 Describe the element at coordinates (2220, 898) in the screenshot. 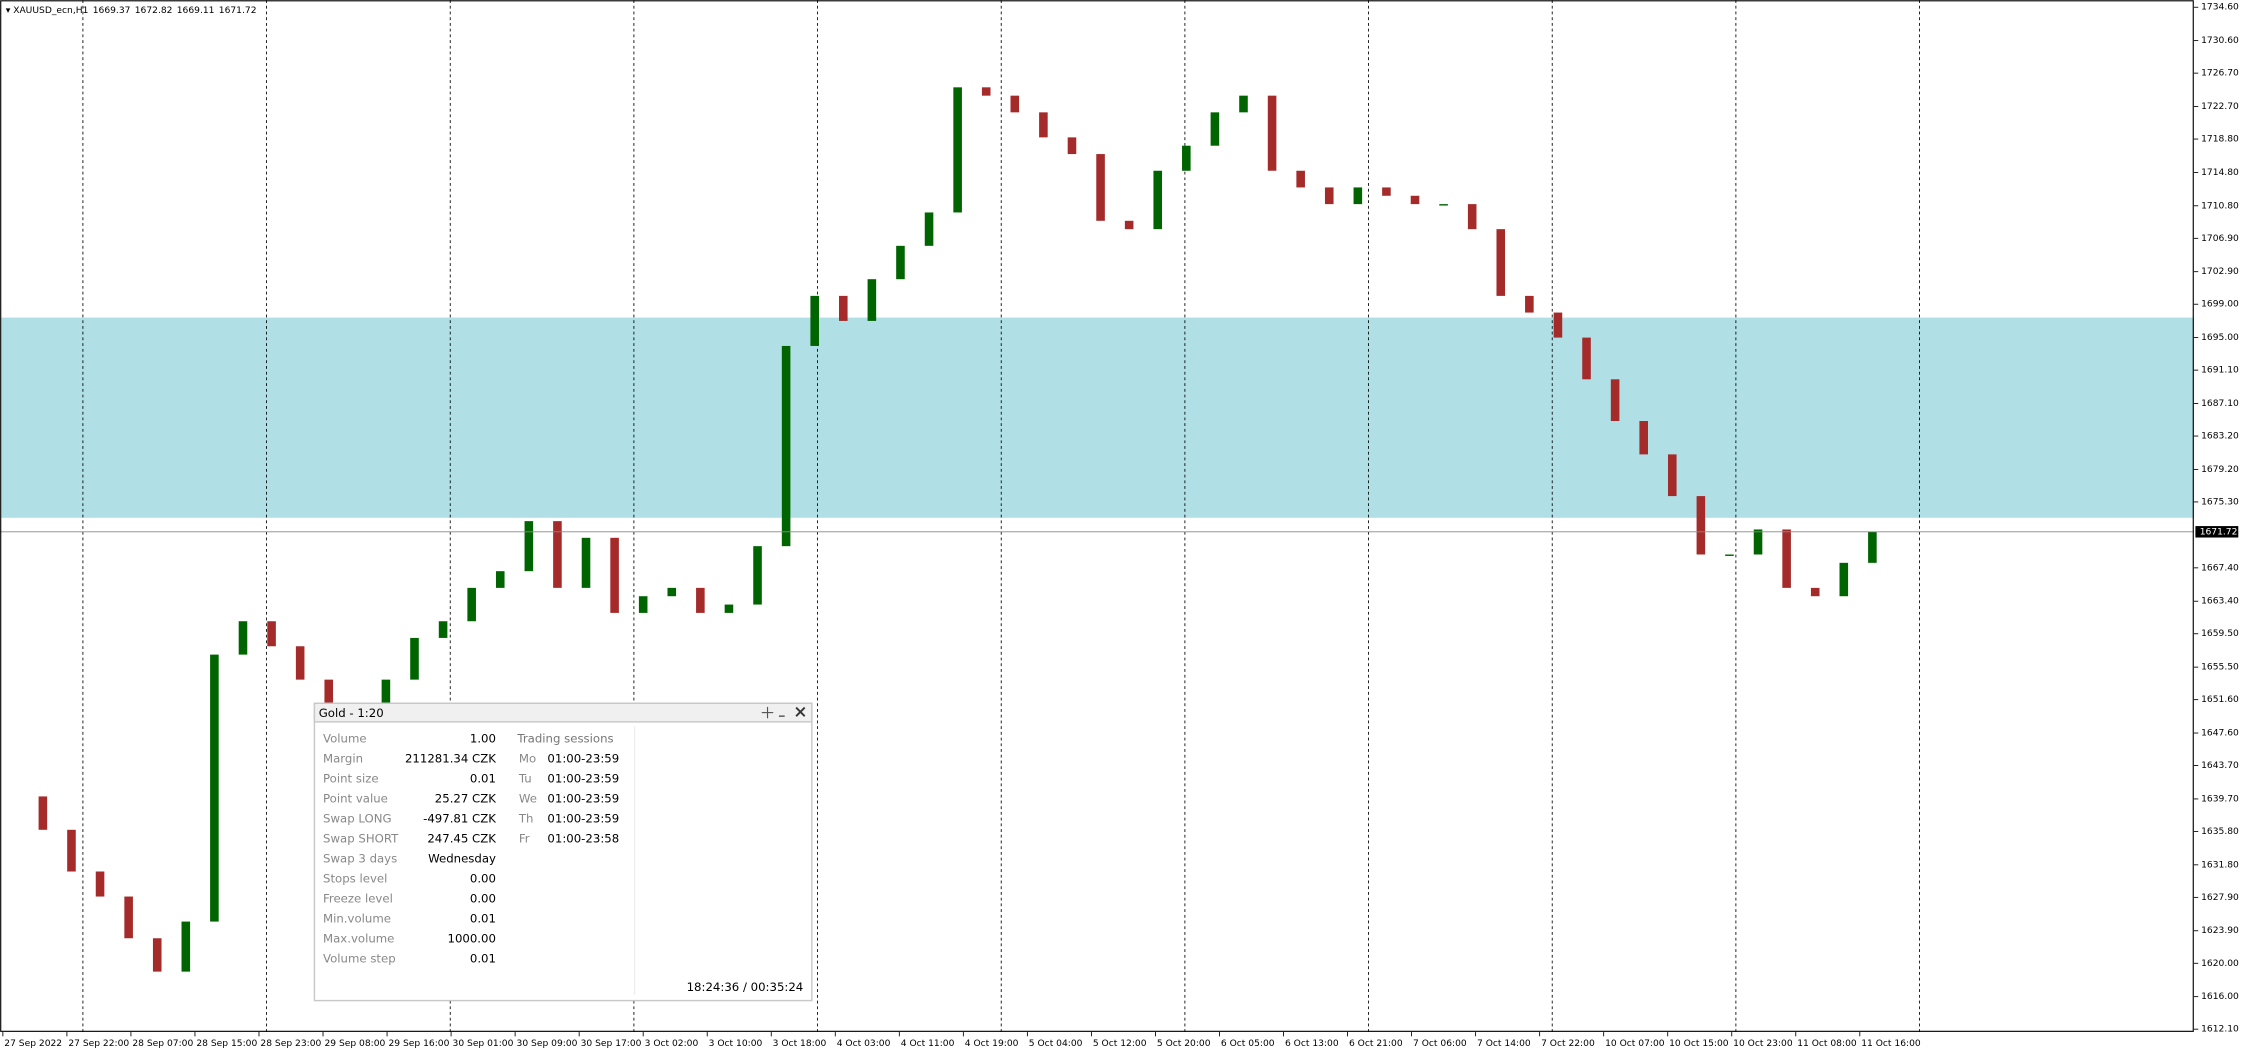

I see `y-tick-label: 1627.90` at that location.